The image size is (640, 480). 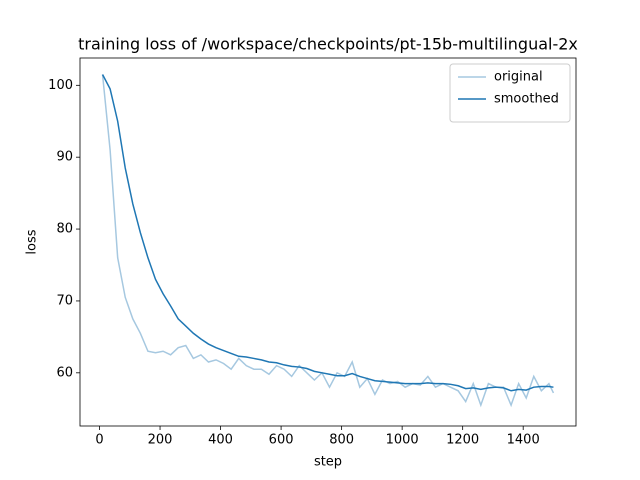 I want to click on y-tick-label: 90, so click(x=64, y=157).